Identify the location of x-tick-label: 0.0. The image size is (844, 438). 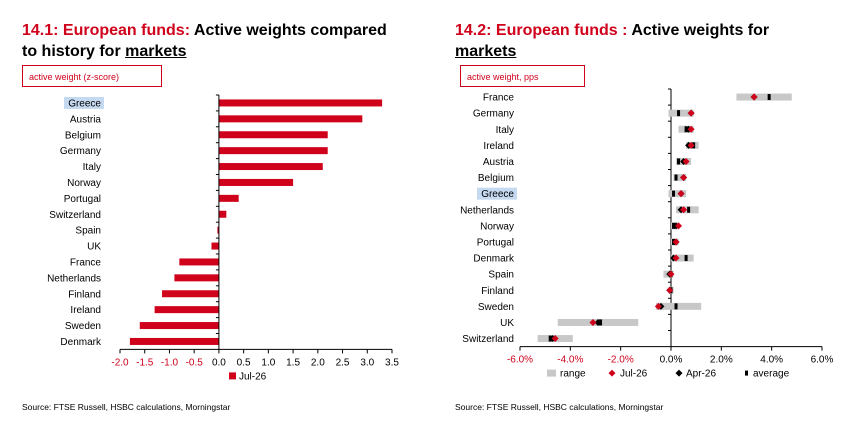
(219, 362).